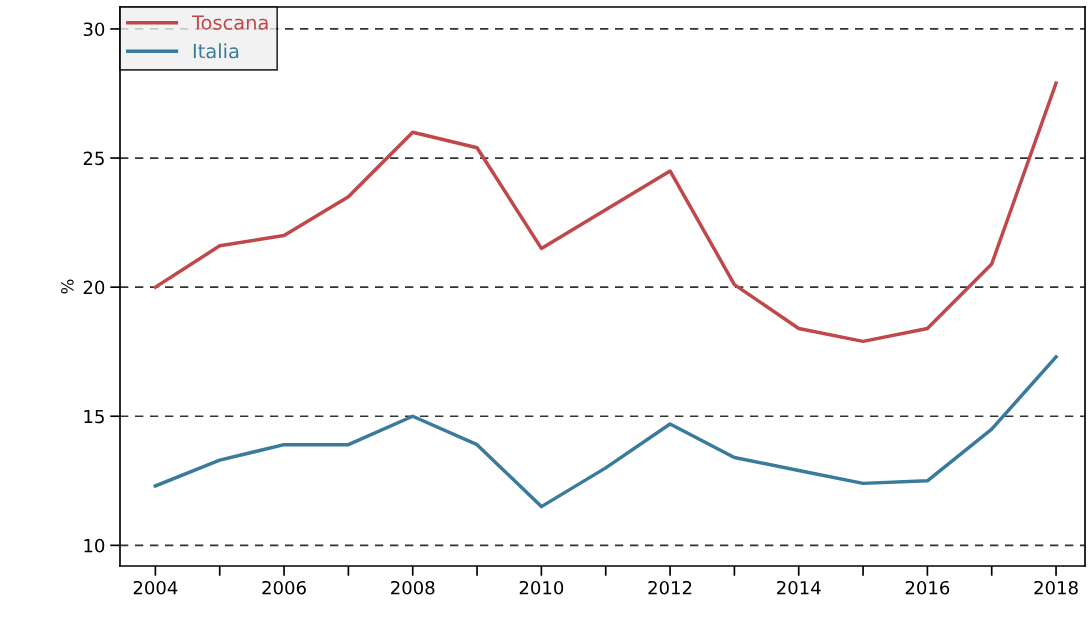 Image resolution: width=1089 pixels, height=626 pixels. What do you see at coordinates (94, 29) in the screenshot?
I see `y-tick-label: 30` at bounding box center [94, 29].